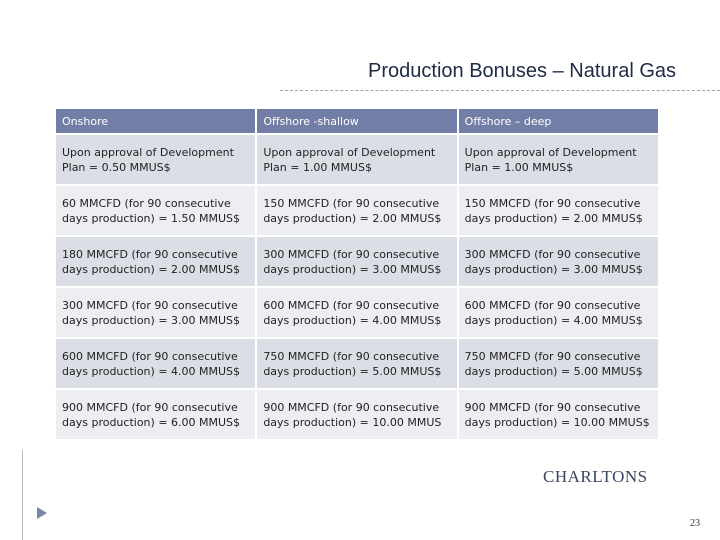 This screenshot has width=720, height=540. I want to click on side-line, so click(22, 495).